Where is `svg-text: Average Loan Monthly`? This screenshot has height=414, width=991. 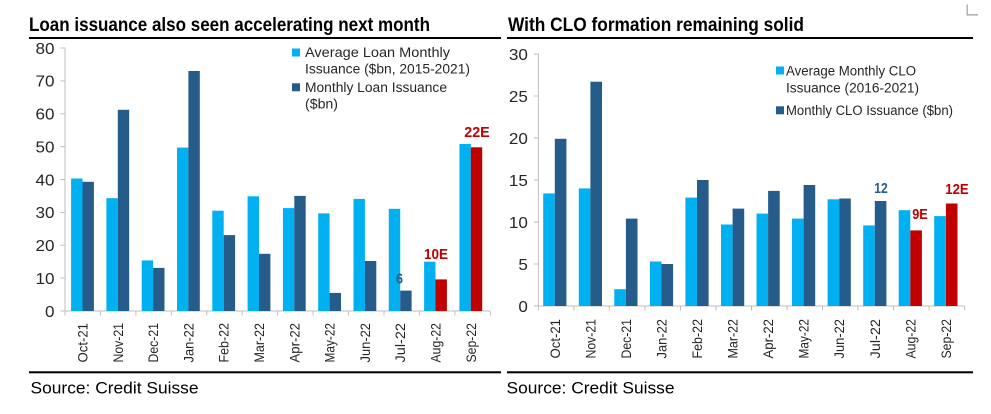 svg-text: Average Loan Monthly is located at coordinates (377, 52).